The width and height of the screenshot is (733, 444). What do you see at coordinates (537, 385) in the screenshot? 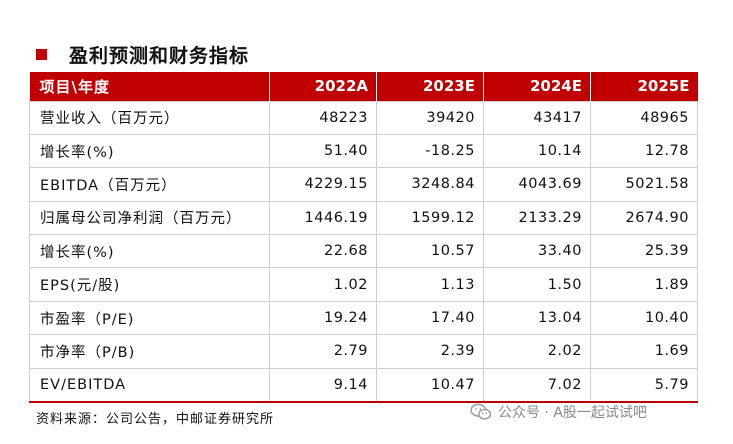
I see `cell-value: 7.02` at bounding box center [537, 385].